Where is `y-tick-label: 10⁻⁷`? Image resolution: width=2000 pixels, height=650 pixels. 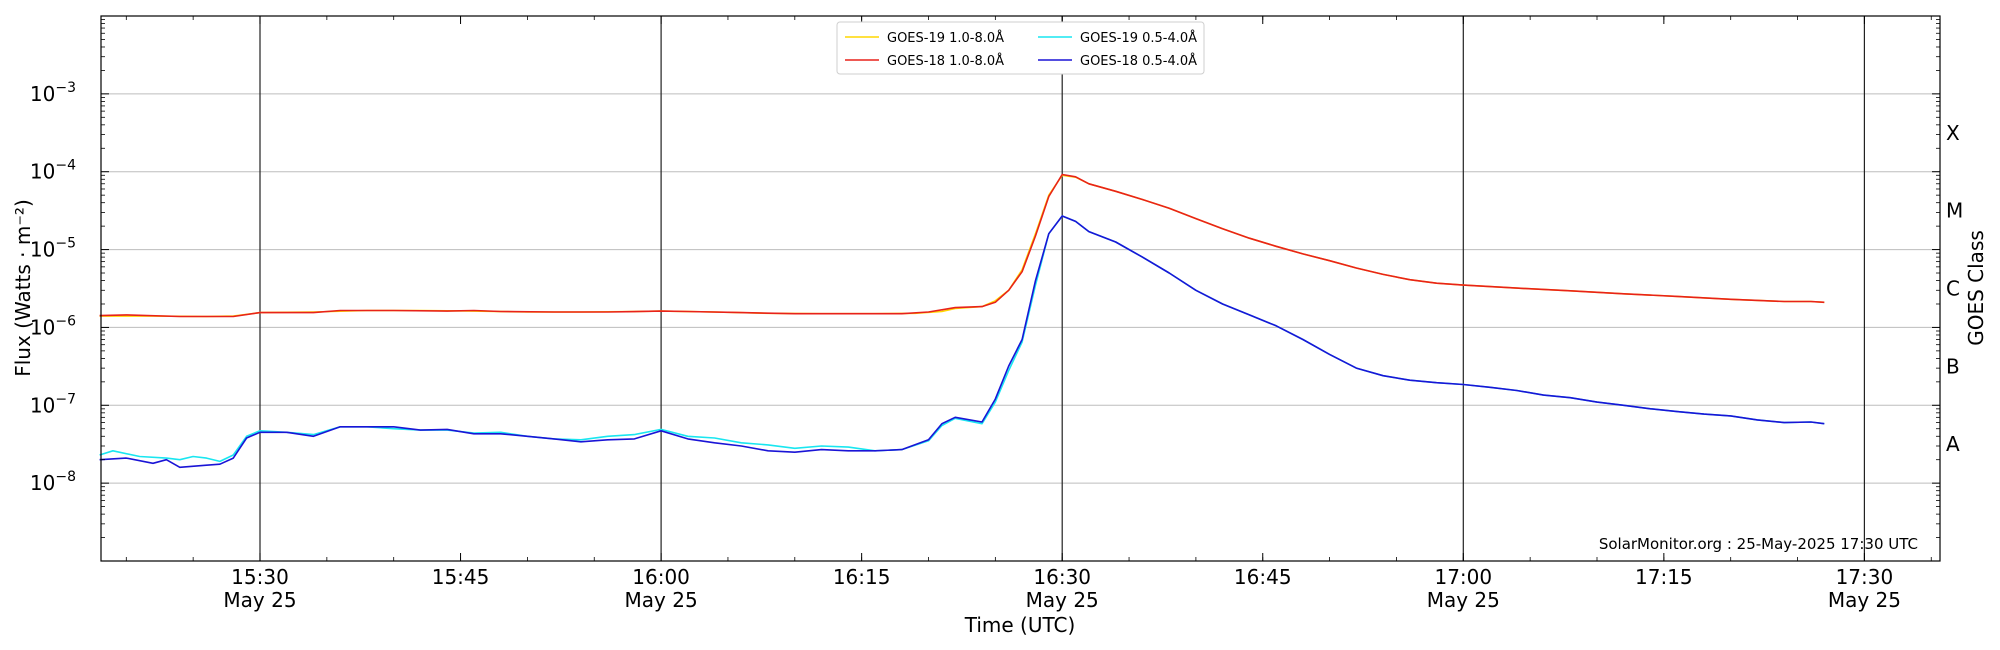
y-tick-label: 10⁻⁷ is located at coordinates (53, 404).